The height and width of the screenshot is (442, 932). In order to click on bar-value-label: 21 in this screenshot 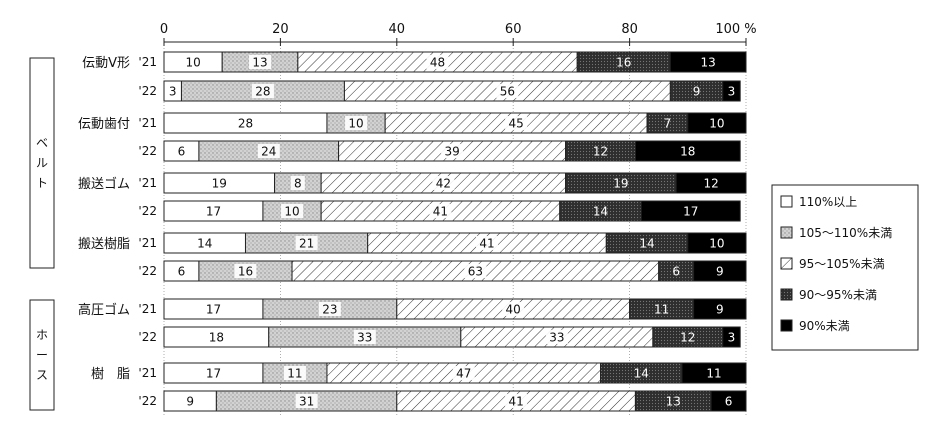, I will do `click(306, 244)`.